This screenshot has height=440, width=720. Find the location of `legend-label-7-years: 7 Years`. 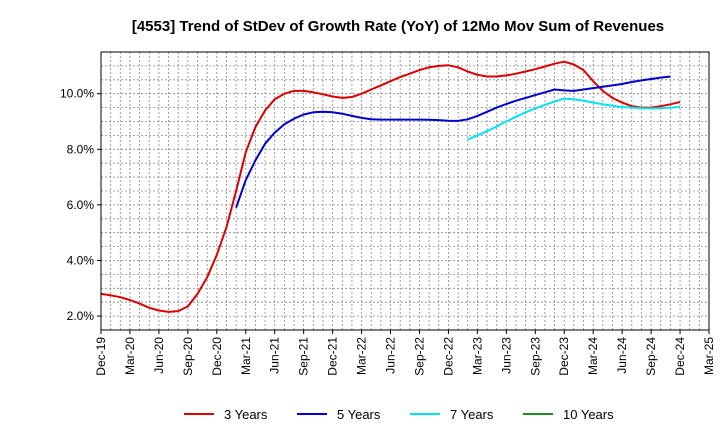

legend-label-7-years: 7 Years is located at coordinates (472, 414).